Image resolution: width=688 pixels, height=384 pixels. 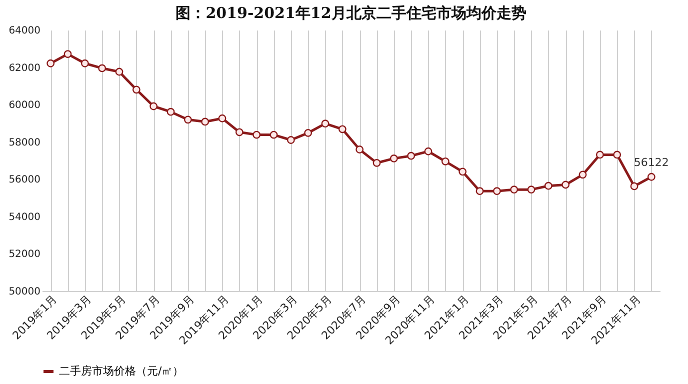 I want to click on y-tick-label: 64000, so click(x=24, y=31).